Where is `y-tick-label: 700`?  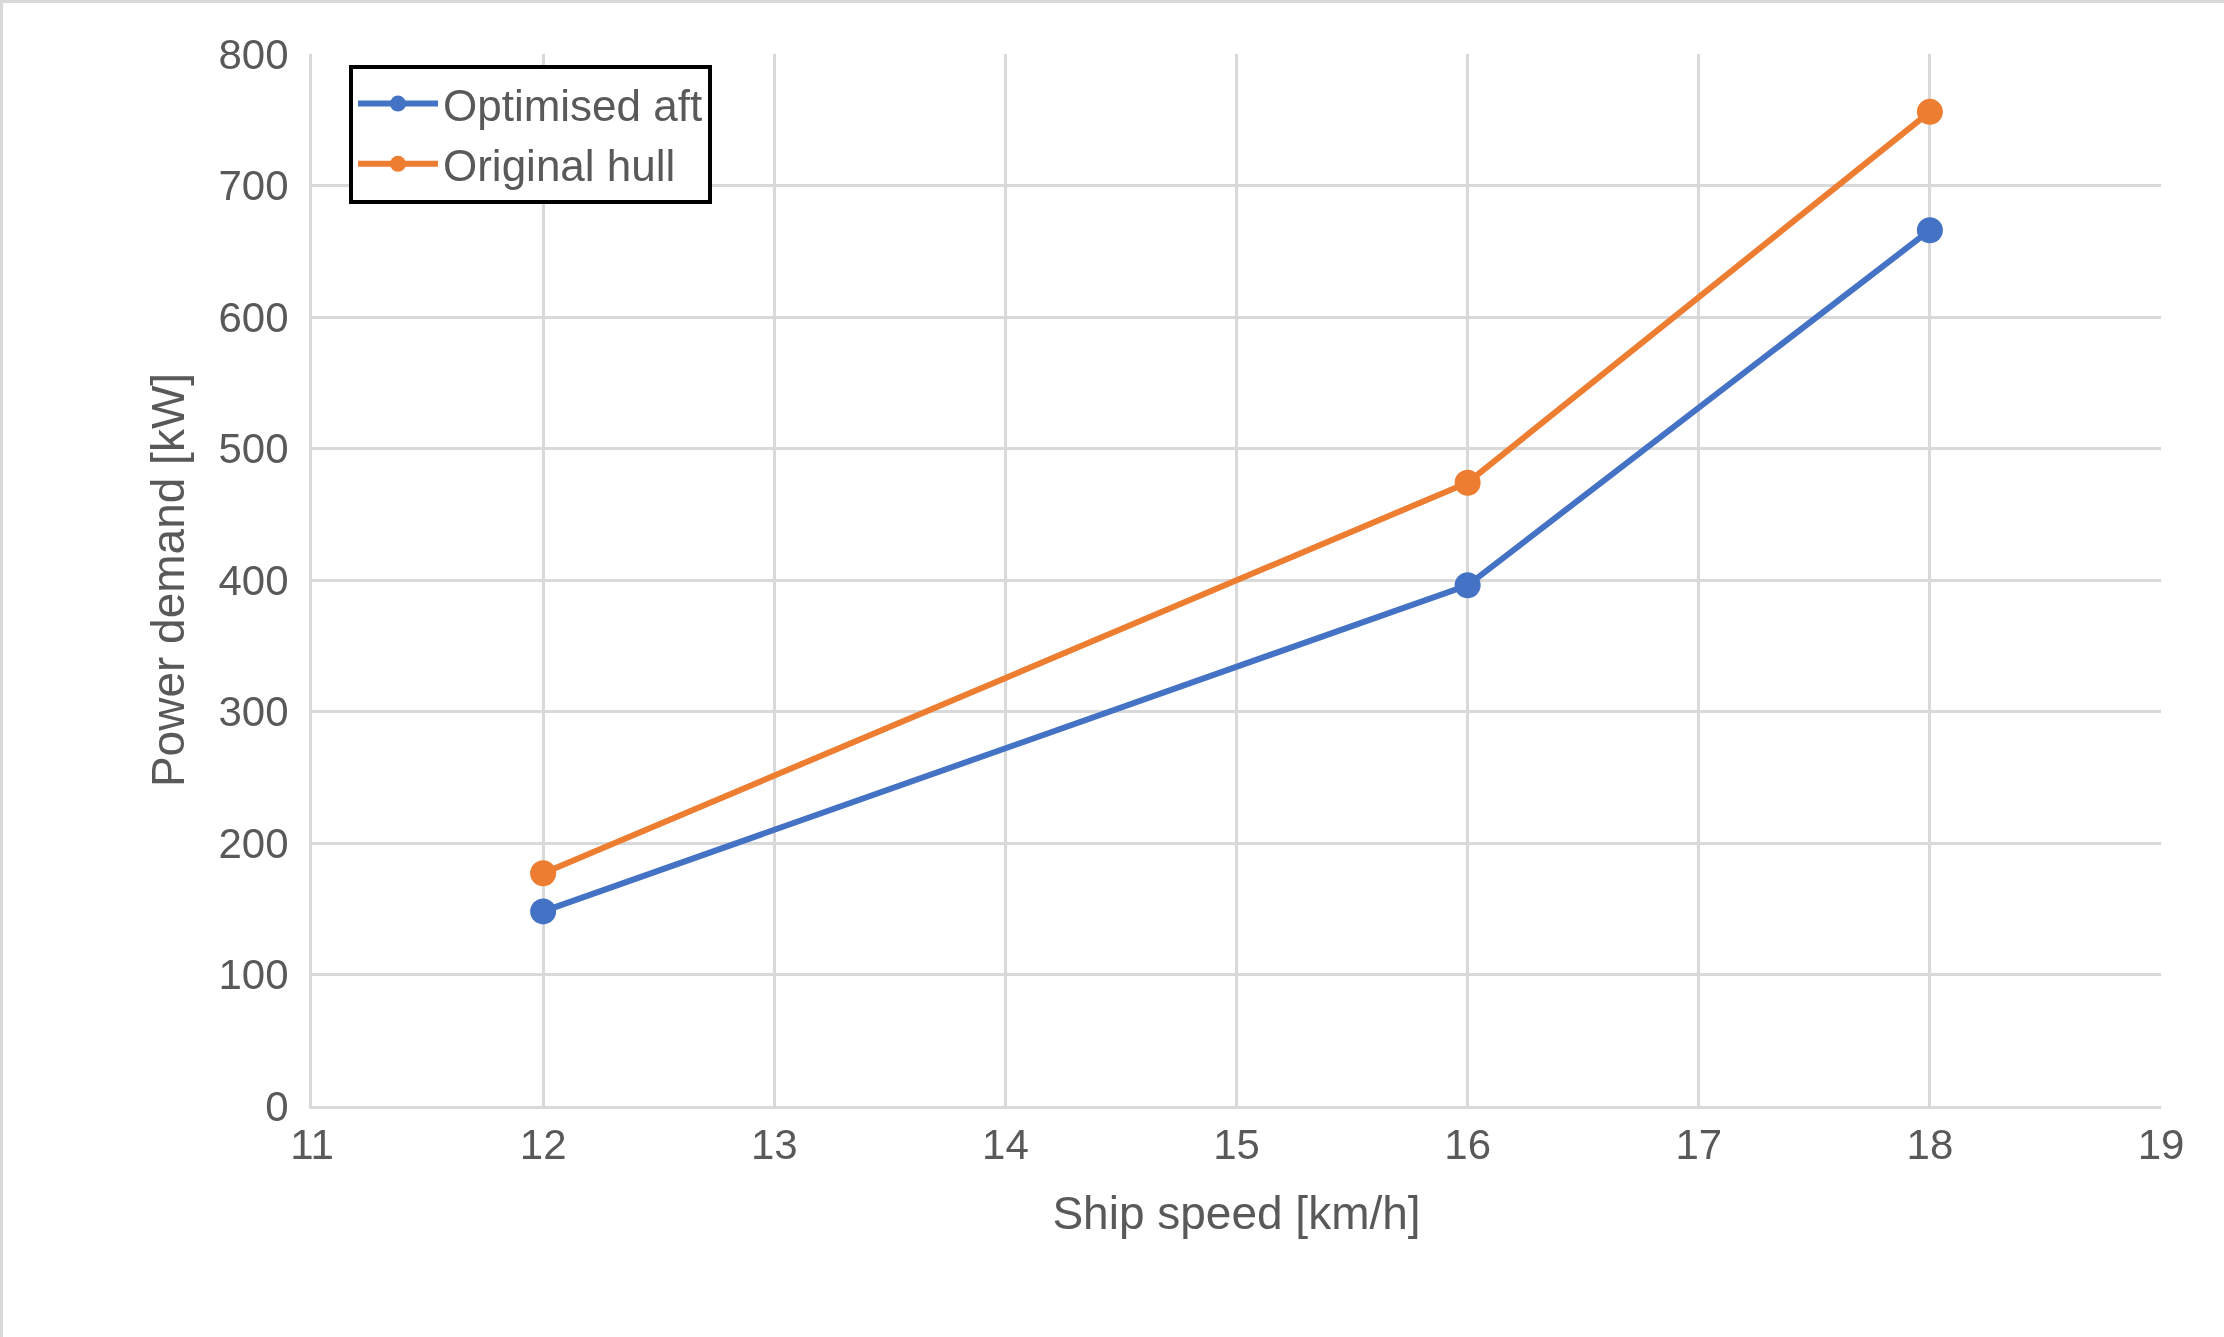
y-tick-label: 700 is located at coordinates (253, 186).